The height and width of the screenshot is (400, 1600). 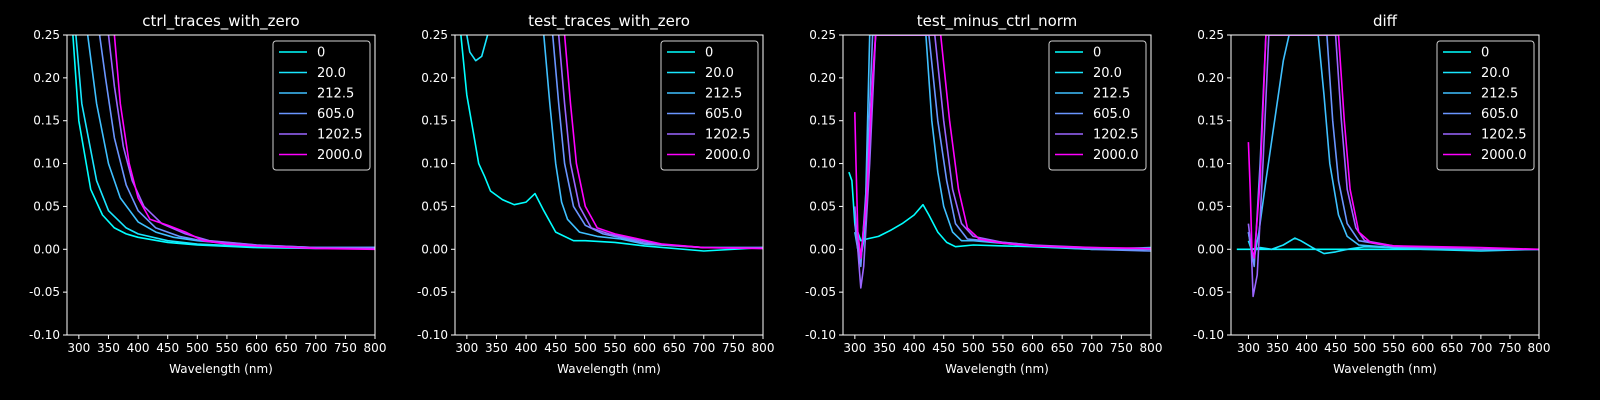 I want to click on plot-area, so click(x=223, y=143).